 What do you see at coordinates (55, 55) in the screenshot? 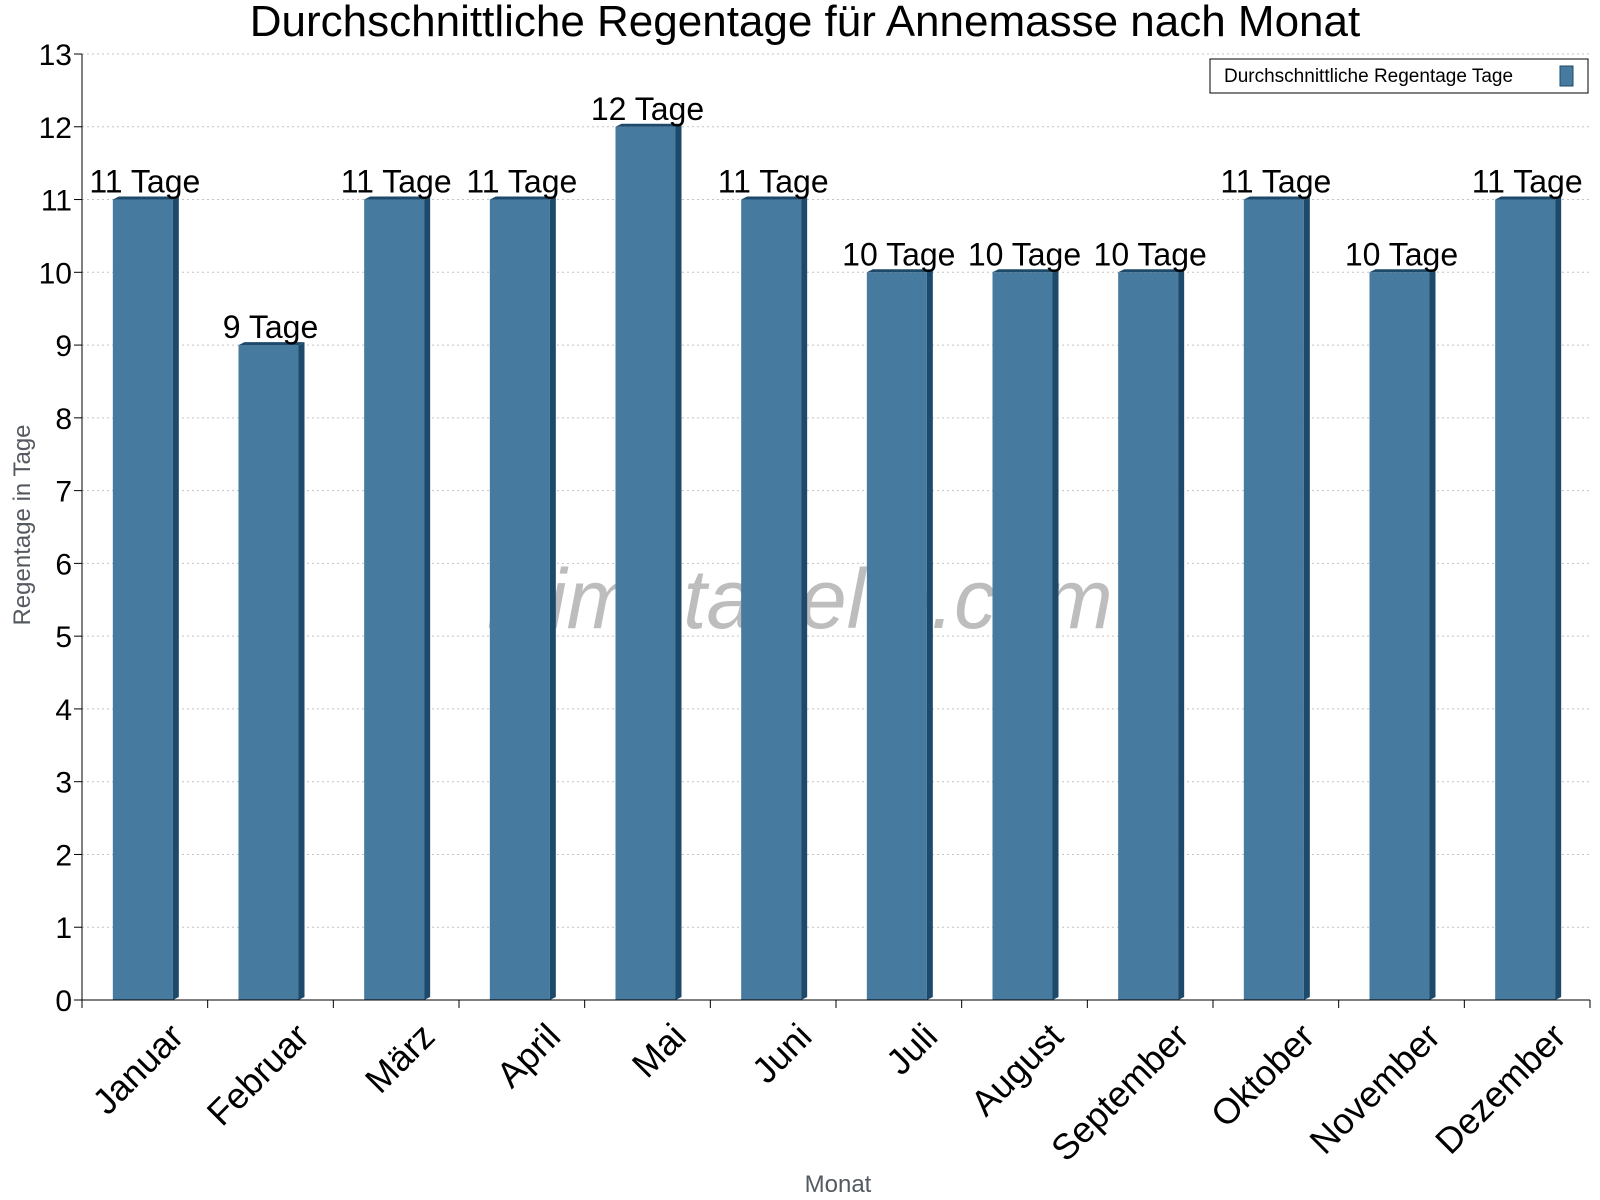
I see `y-tick-label: 13` at bounding box center [55, 55].